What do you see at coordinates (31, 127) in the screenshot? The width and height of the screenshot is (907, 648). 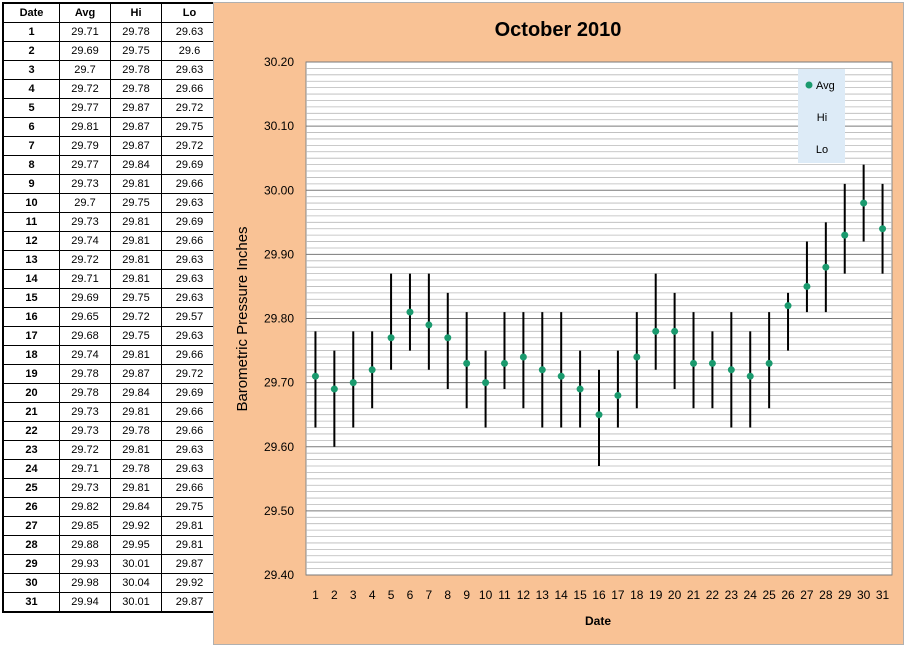 I see `cell-date: 6` at bounding box center [31, 127].